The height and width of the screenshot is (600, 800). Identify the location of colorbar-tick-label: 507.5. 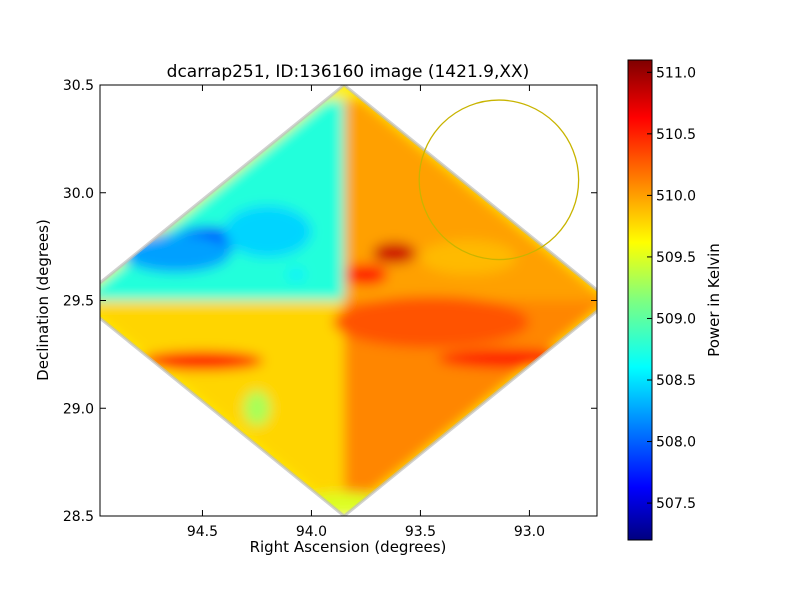
(676, 504).